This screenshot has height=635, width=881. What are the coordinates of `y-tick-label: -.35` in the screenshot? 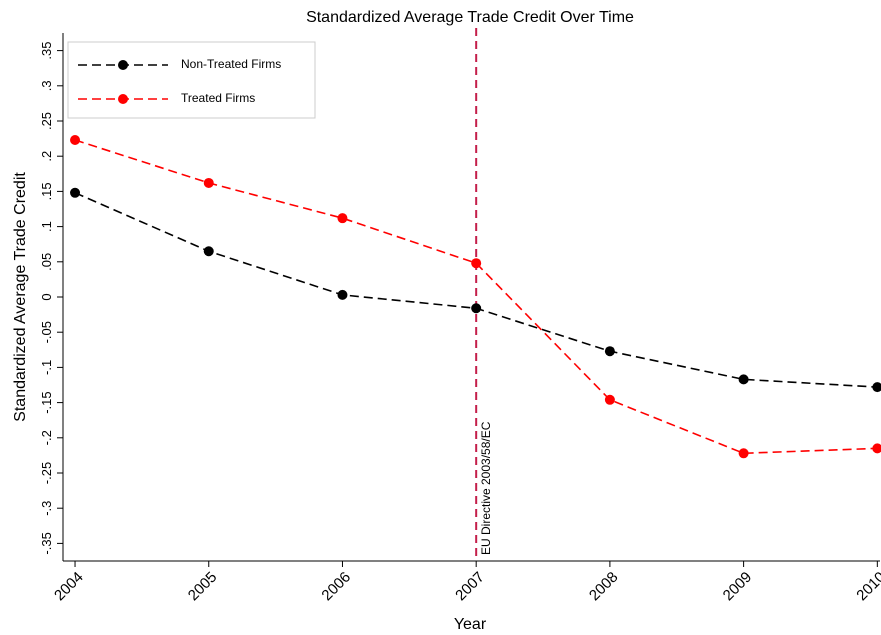 It's located at (46, 543).